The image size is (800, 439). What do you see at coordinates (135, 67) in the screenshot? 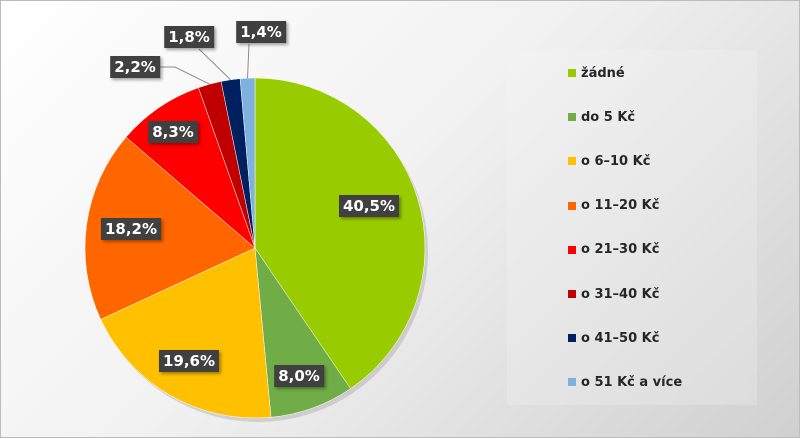
I see `data-label-5: 2,2%` at bounding box center [135, 67].